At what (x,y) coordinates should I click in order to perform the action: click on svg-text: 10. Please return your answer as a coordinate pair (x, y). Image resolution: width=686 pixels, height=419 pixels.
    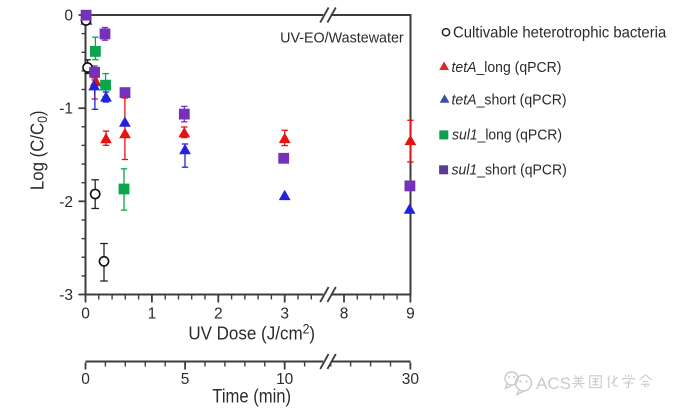
    Looking at the image, I should click on (285, 379).